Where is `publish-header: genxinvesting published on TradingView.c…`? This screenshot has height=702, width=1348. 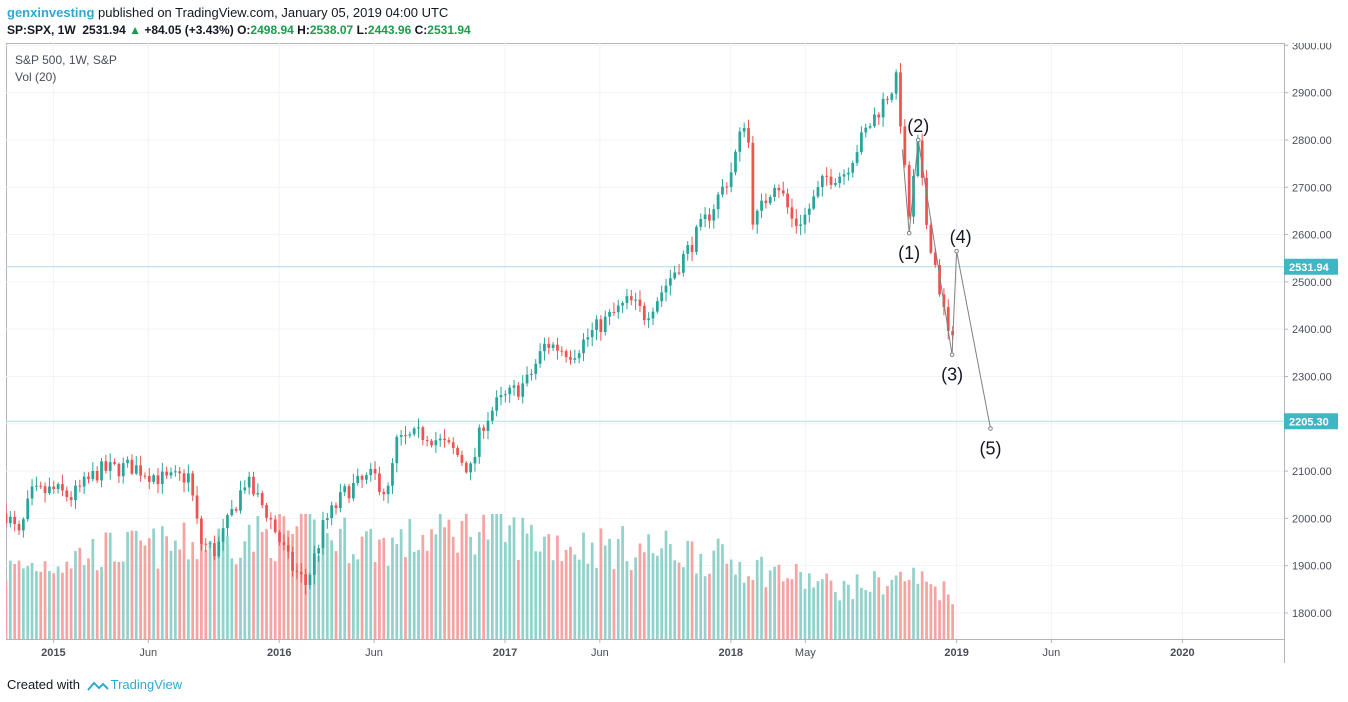 publish-header: genxinvesting published on TradingView.c… is located at coordinates (227, 12).